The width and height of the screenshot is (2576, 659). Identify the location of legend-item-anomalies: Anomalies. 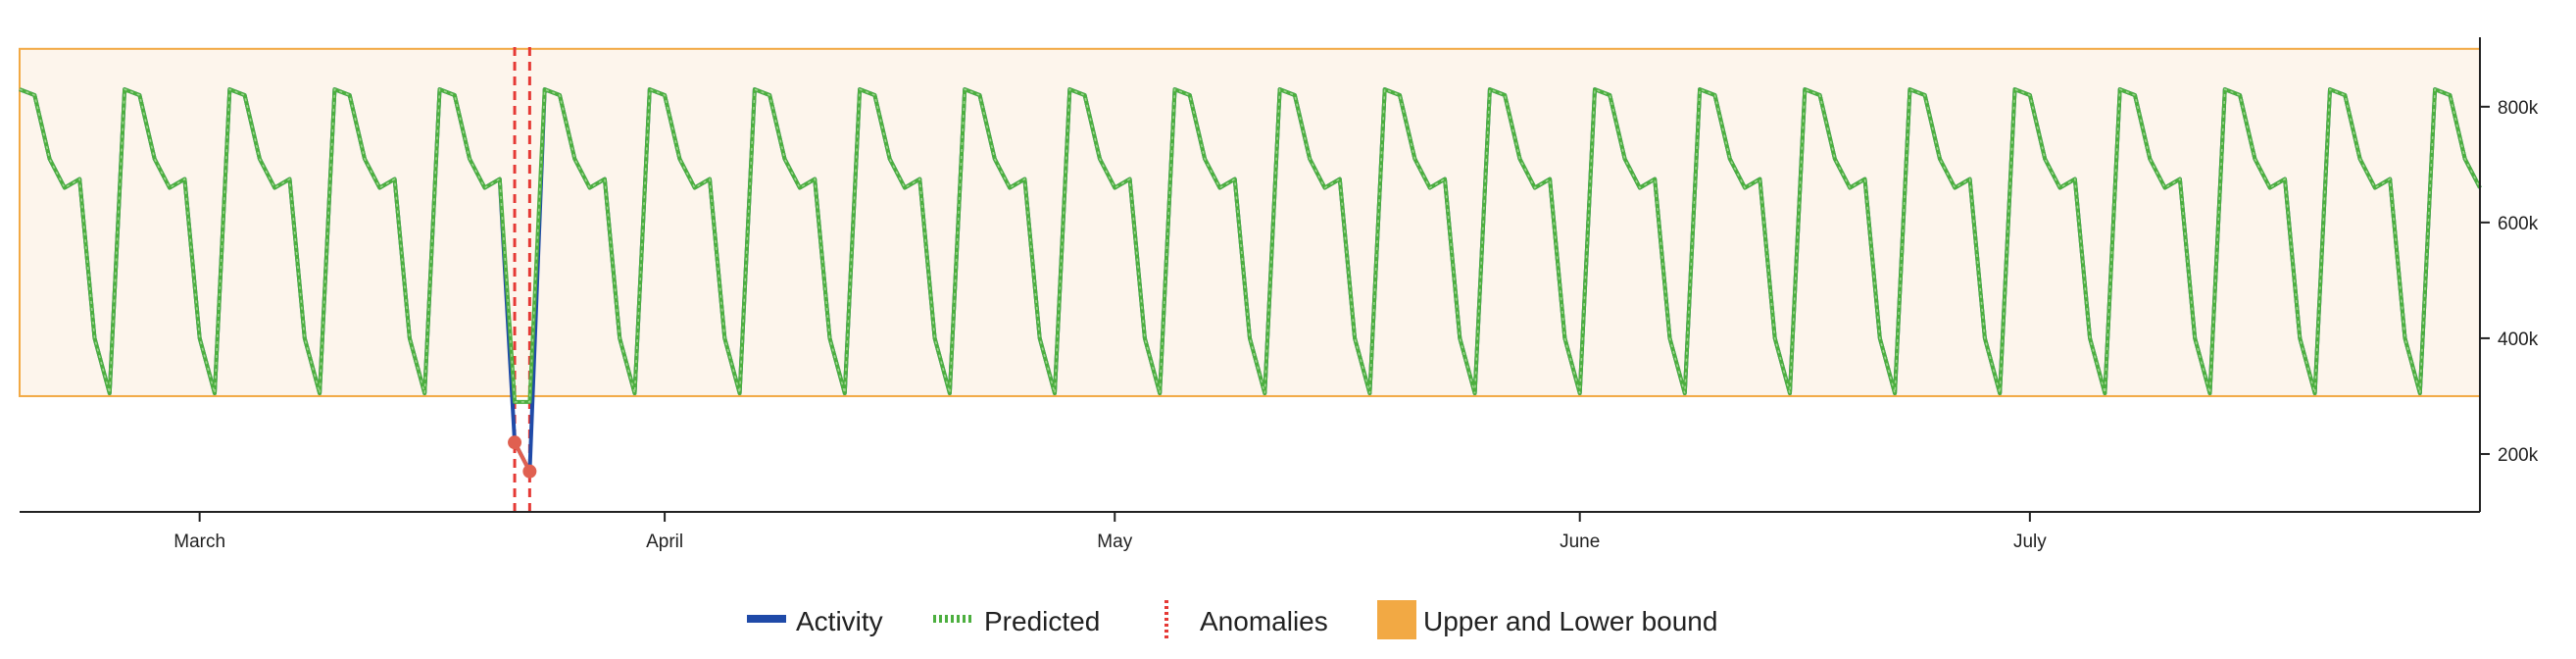
(1246, 619).